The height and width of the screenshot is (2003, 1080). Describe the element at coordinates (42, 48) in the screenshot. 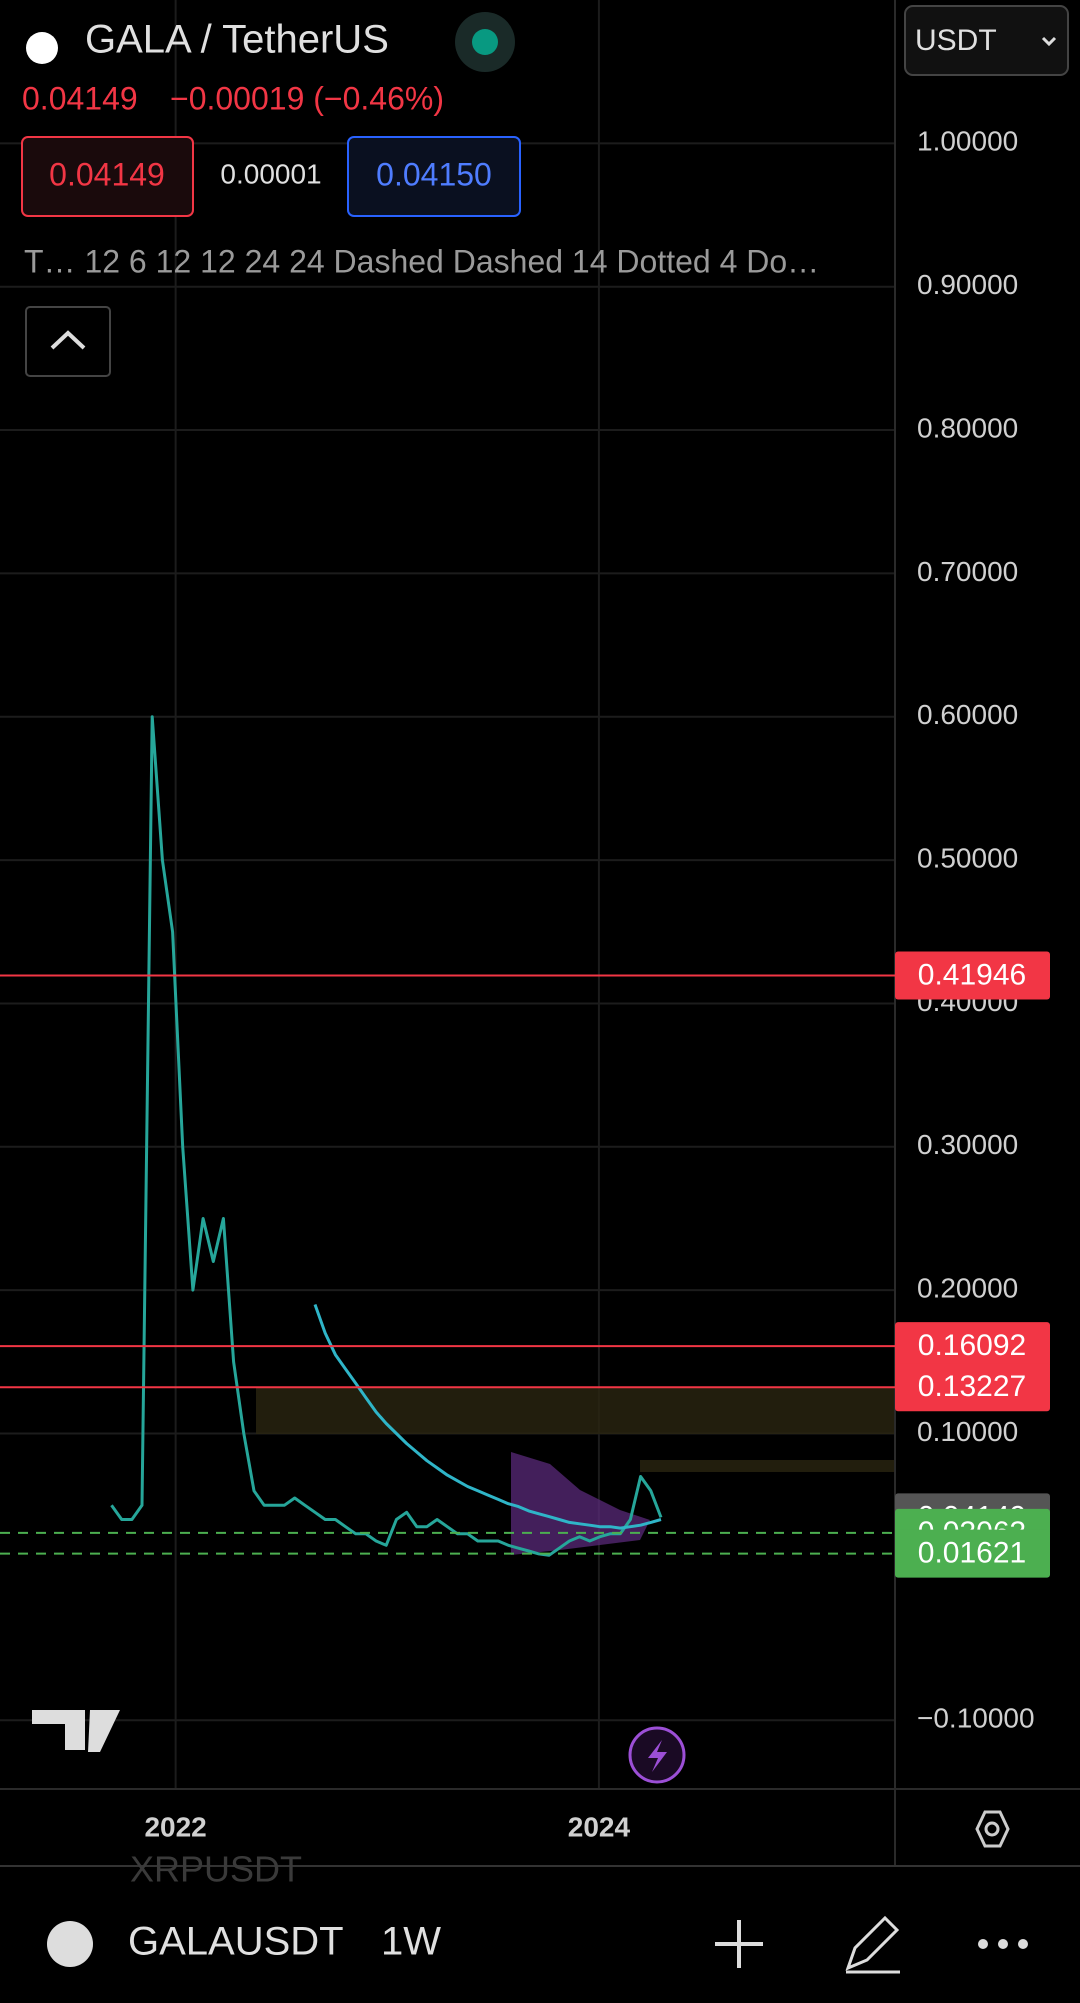

I see `symbol-icon` at that location.